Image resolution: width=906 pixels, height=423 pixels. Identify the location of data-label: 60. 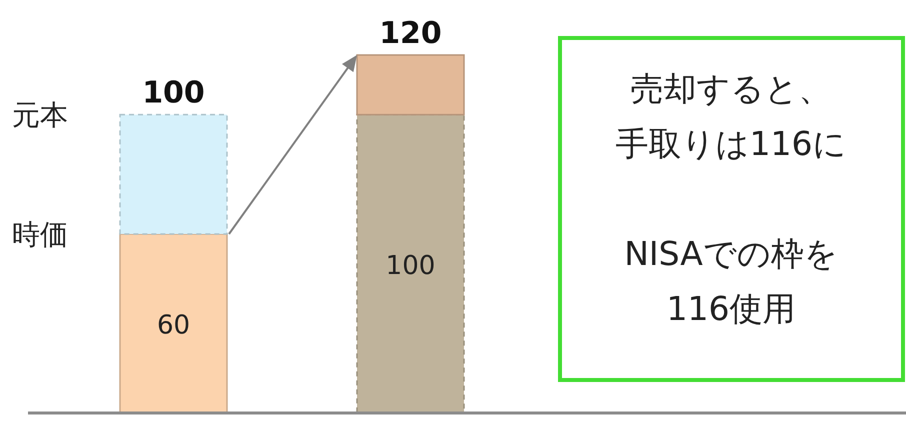
(173, 325).